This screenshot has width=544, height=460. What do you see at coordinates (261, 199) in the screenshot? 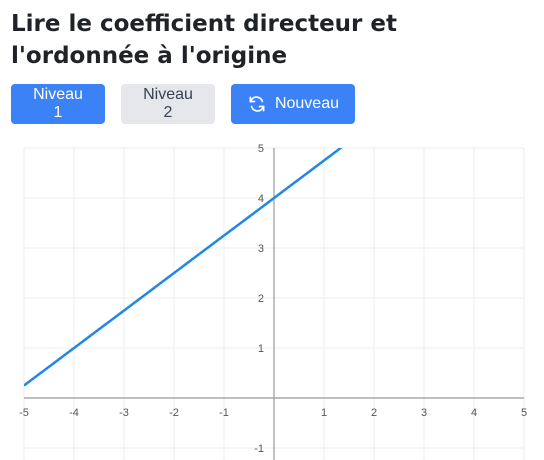
I see `y-tick-label: 4` at bounding box center [261, 199].